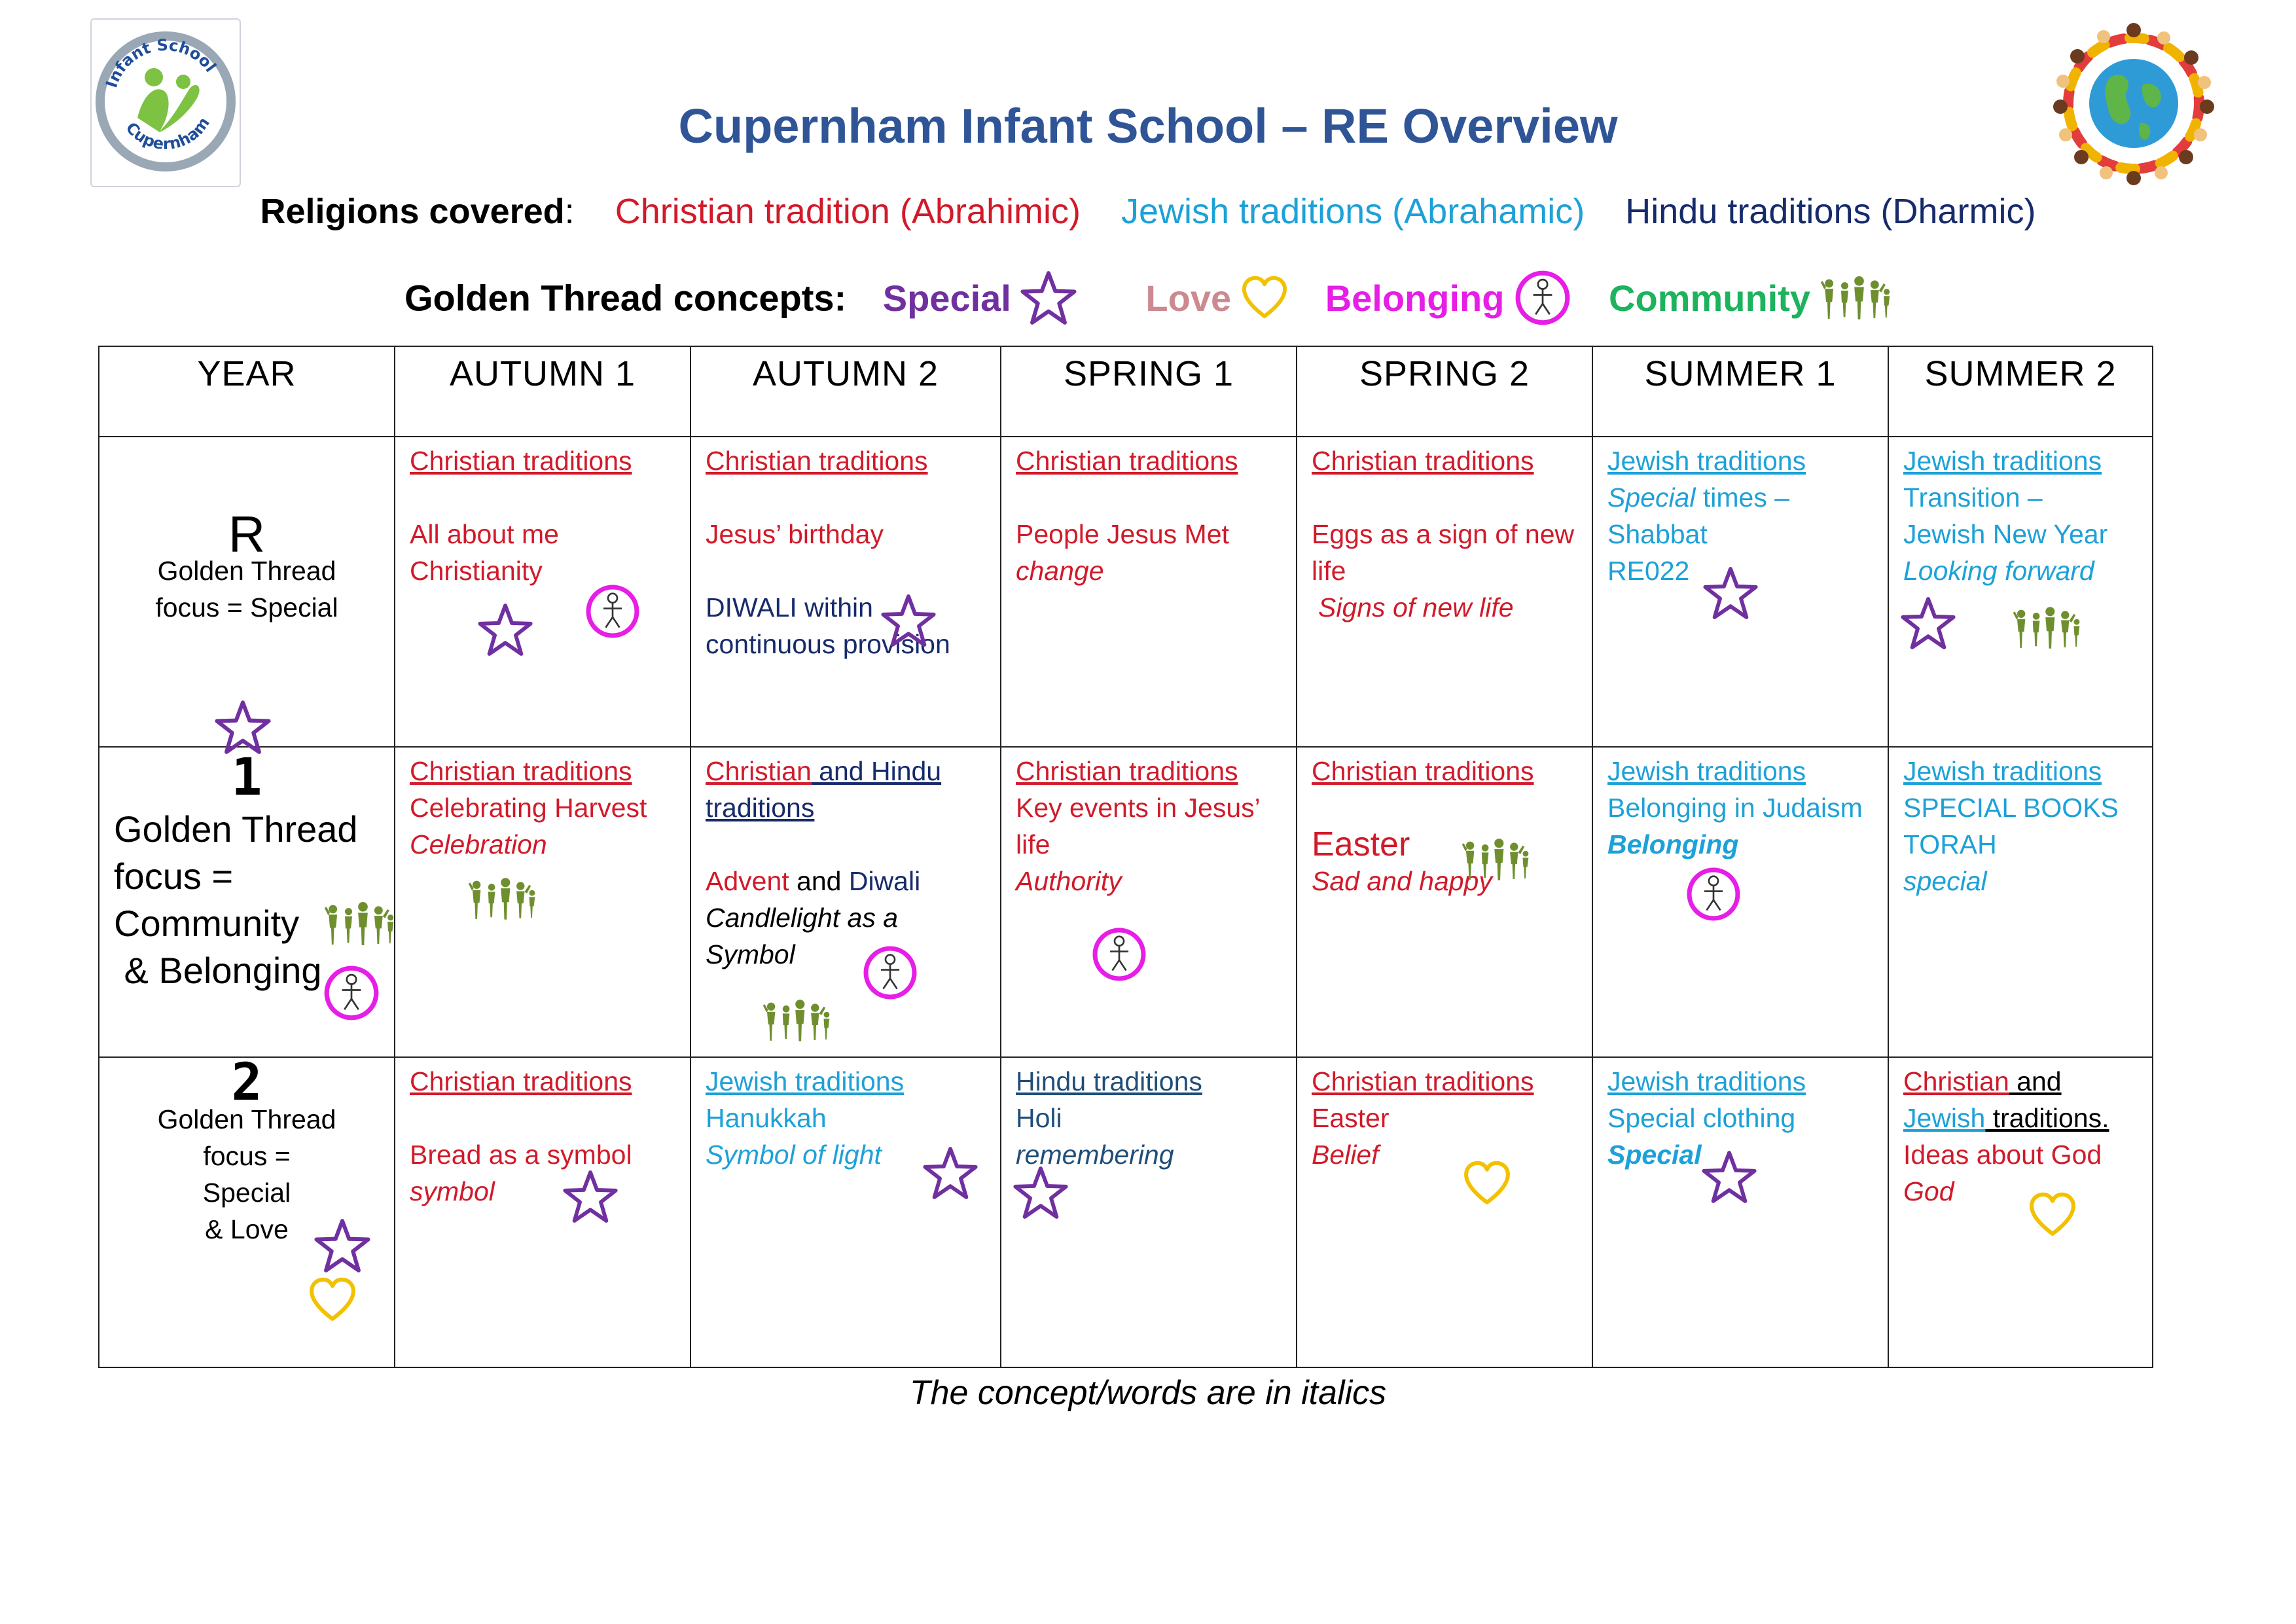 This screenshot has width=2296, height=1624. What do you see at coordinates (1709, 298) in the screenshot?
I see `concept-community-label: Community` at bounding box center [1709, 298].